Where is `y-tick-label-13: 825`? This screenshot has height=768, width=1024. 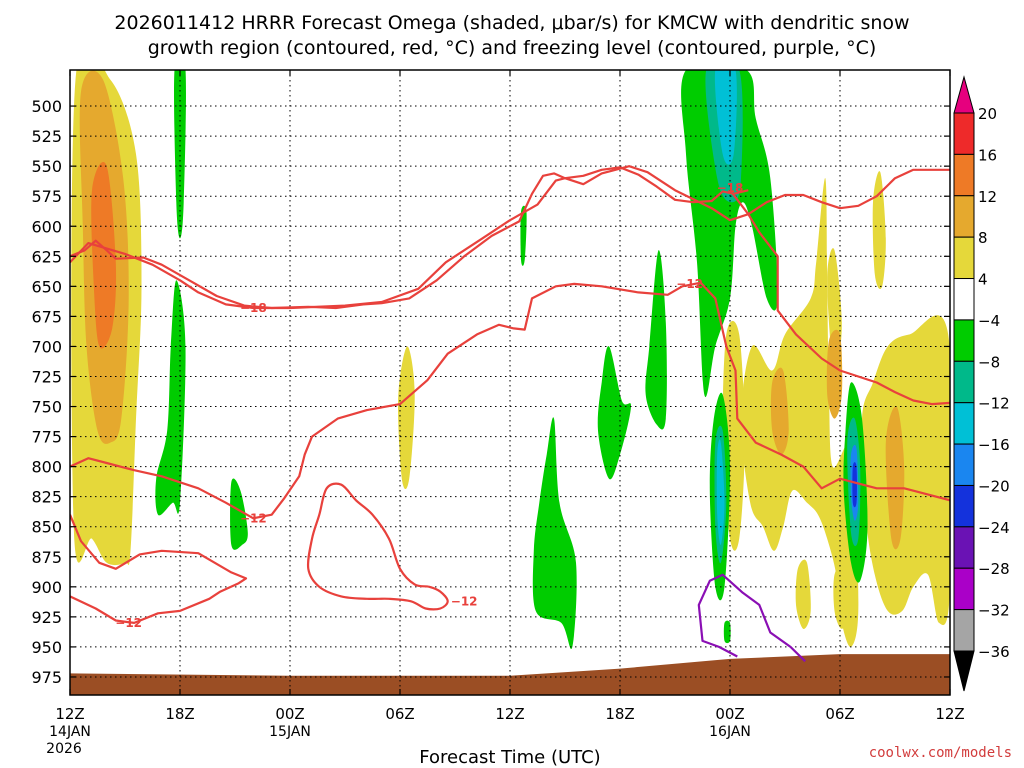
y-tick-label-13: 825 is located at coordinates (46, 497).